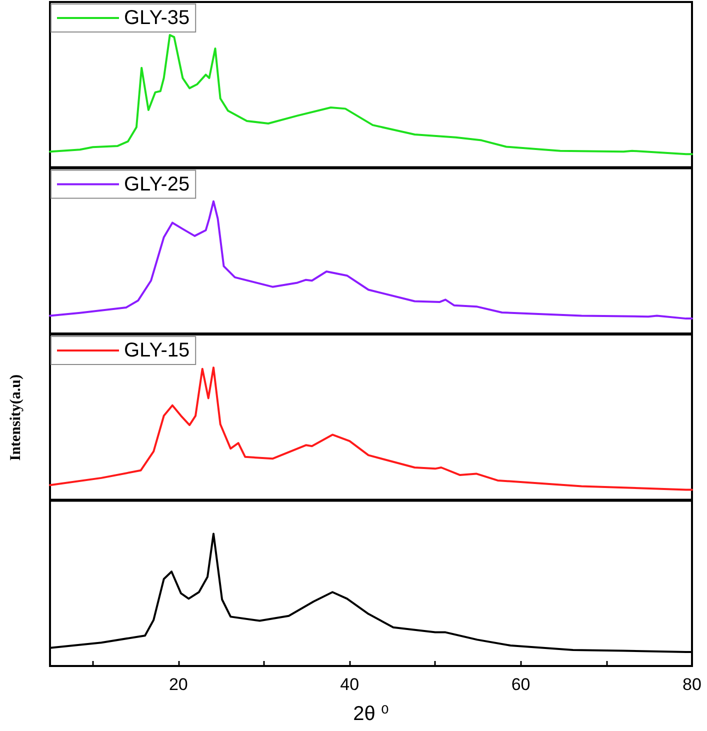 Image resolution: width=707 pixels, height=731 pixels. I want to click on x-tick-label: 60, so click(520, 684).